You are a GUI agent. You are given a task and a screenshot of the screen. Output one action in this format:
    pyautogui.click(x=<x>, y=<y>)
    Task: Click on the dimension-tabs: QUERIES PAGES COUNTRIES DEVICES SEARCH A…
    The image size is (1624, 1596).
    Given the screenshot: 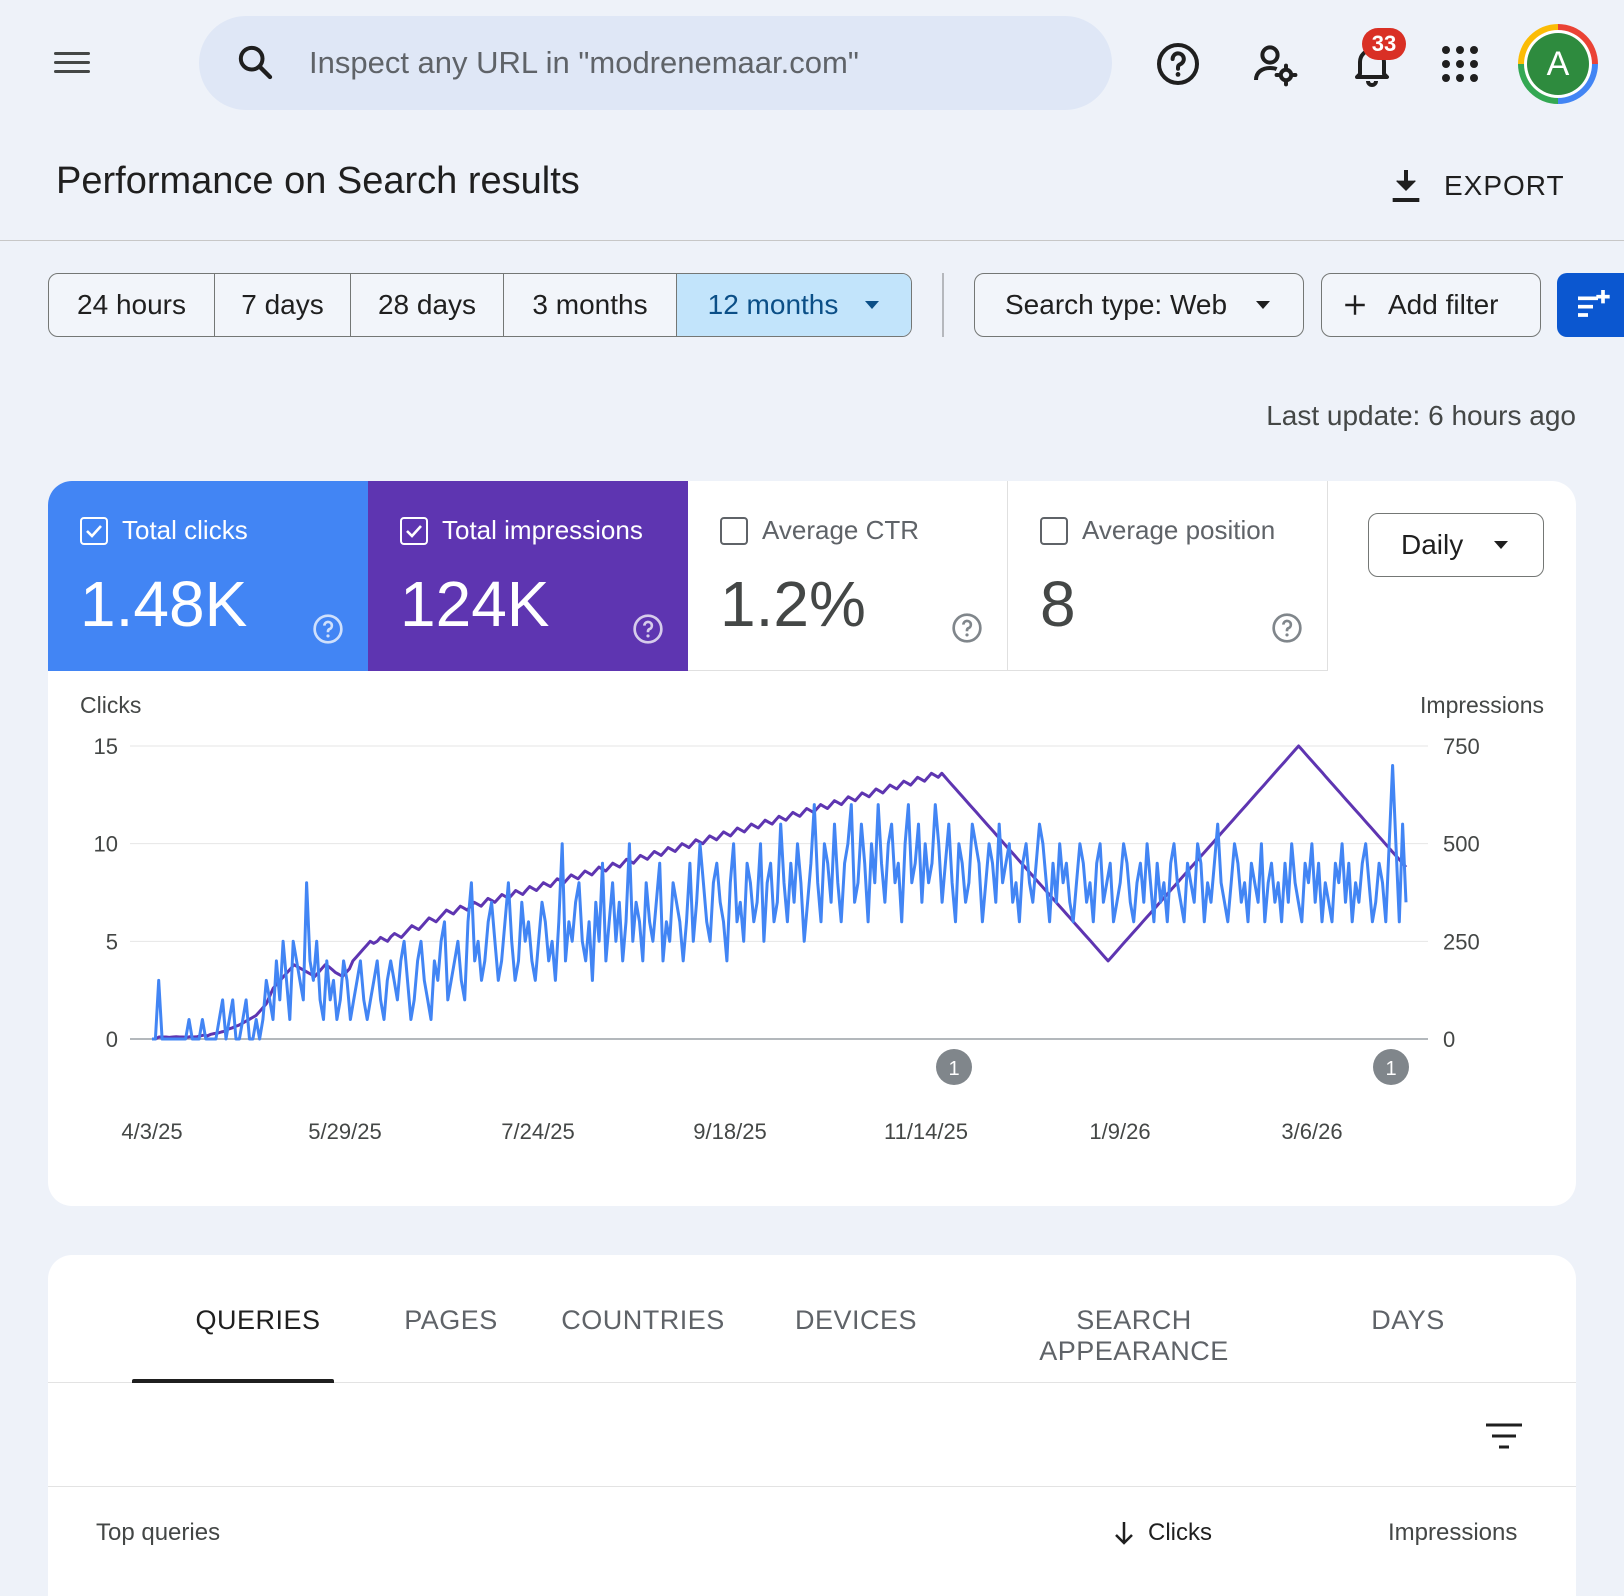 What is the action you would take?
    pyautogui.click(x=812, y=1319)
    